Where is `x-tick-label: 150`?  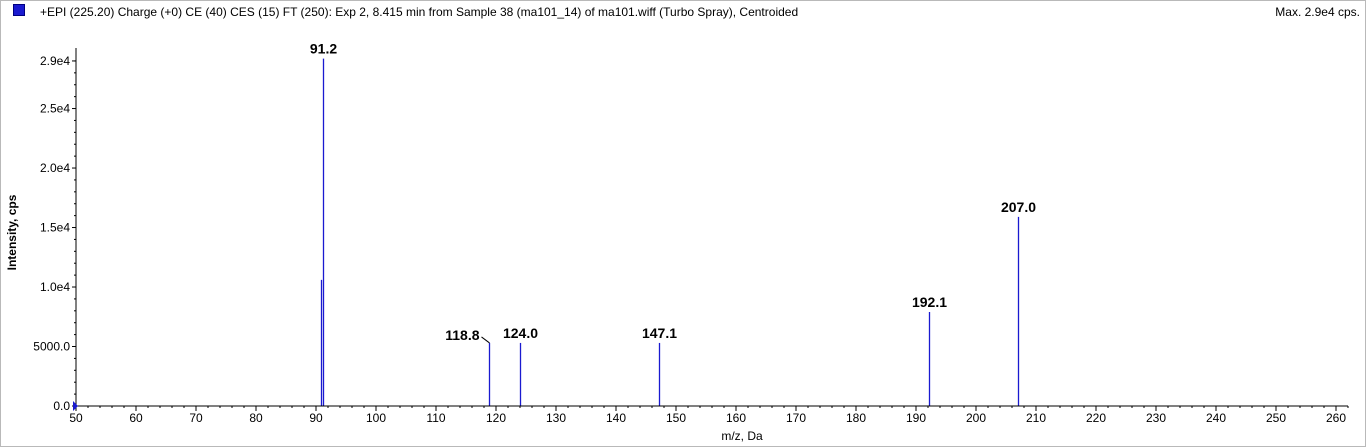
x-tick-label: 150 is located at coordinates (676, 418).